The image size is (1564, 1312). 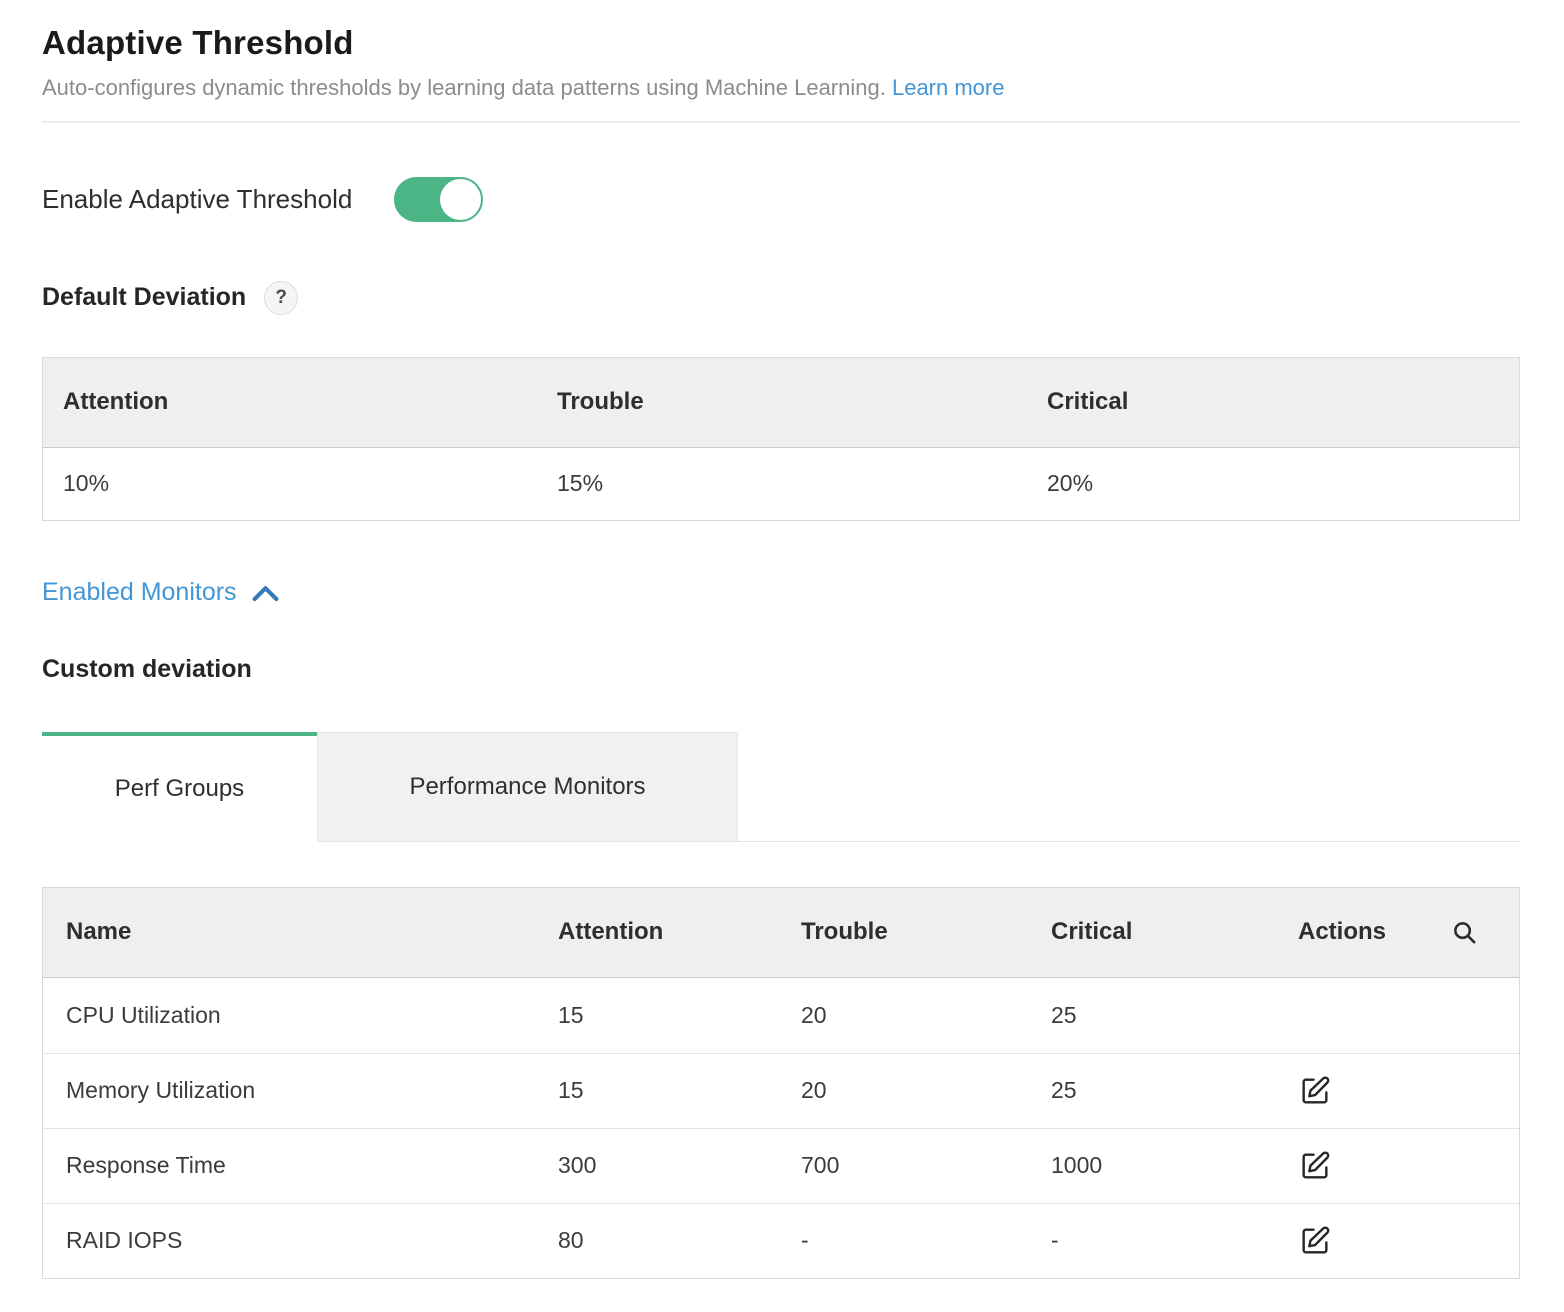 I want to click on attention-value: 300, so click(x=577, y=1165).